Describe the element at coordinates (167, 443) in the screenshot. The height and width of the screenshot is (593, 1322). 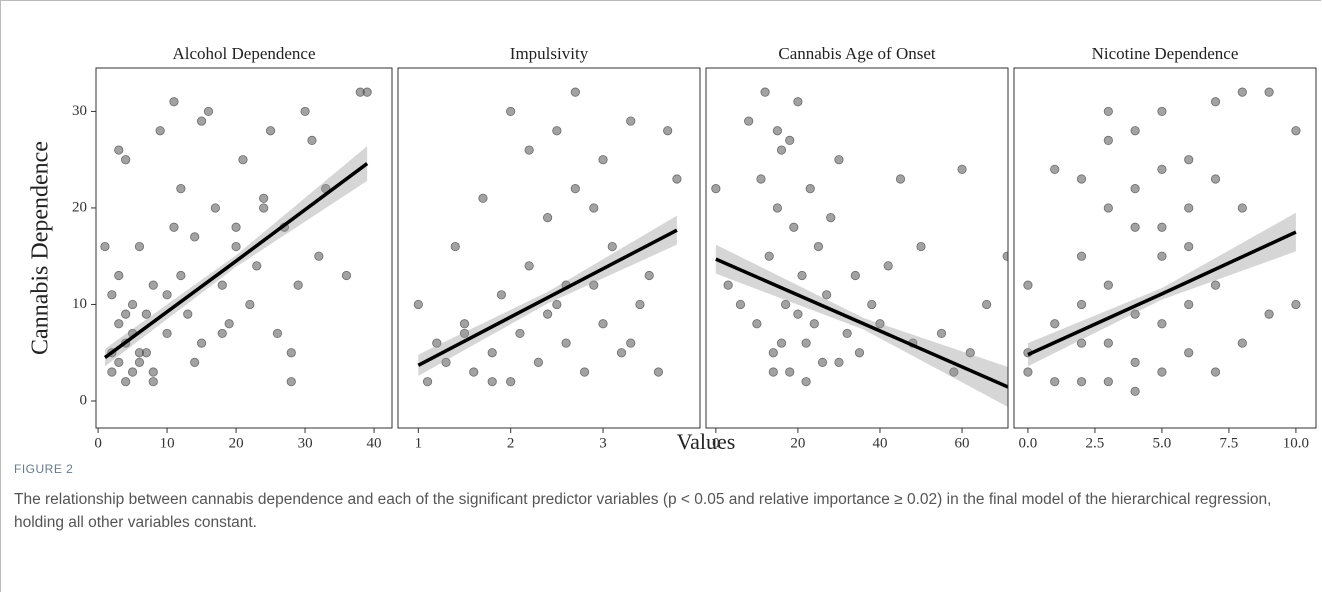
I see `x-tick-label: 10` at that location.